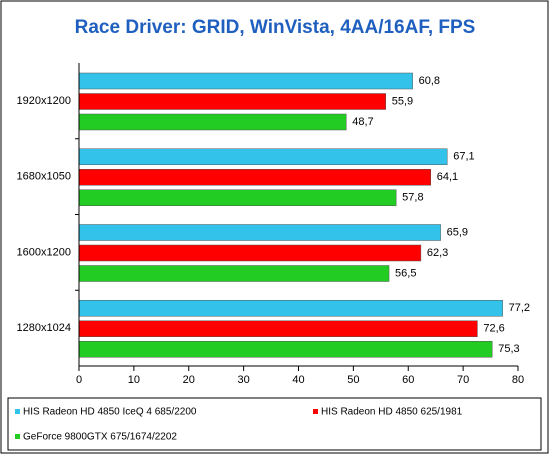 The image size is (550, 455). I want to click on value-label: 56,5, so click(405, 273).